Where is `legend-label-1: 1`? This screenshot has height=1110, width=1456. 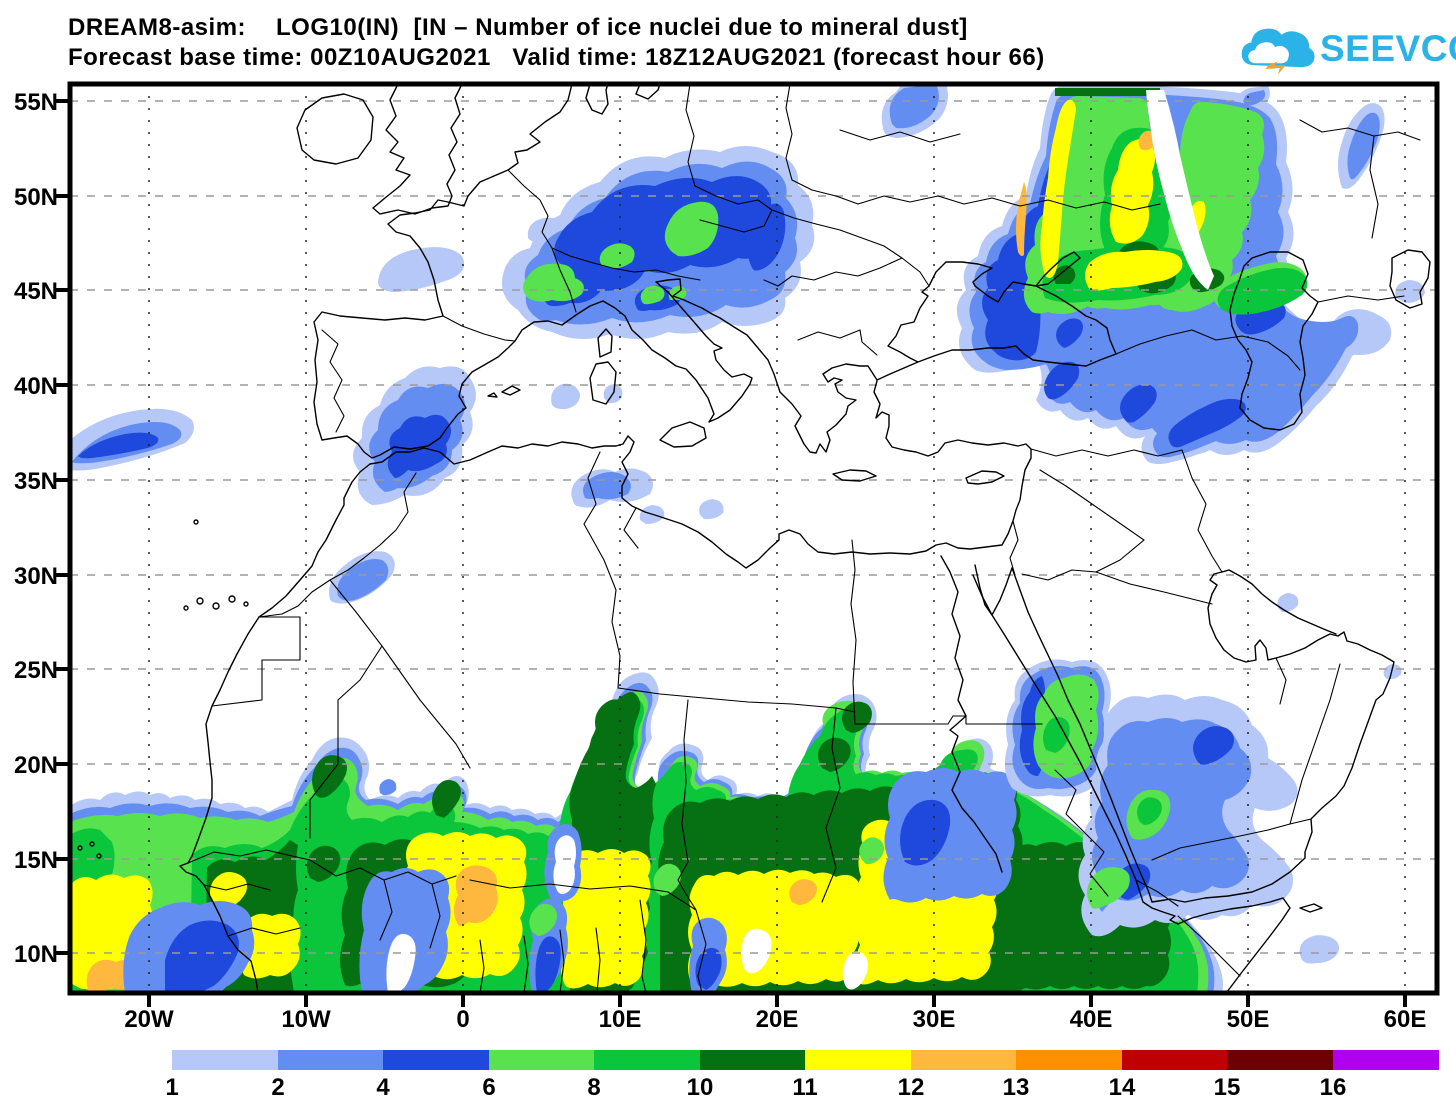 legend-label-1: 1 is located at coordinates (172, 1087).